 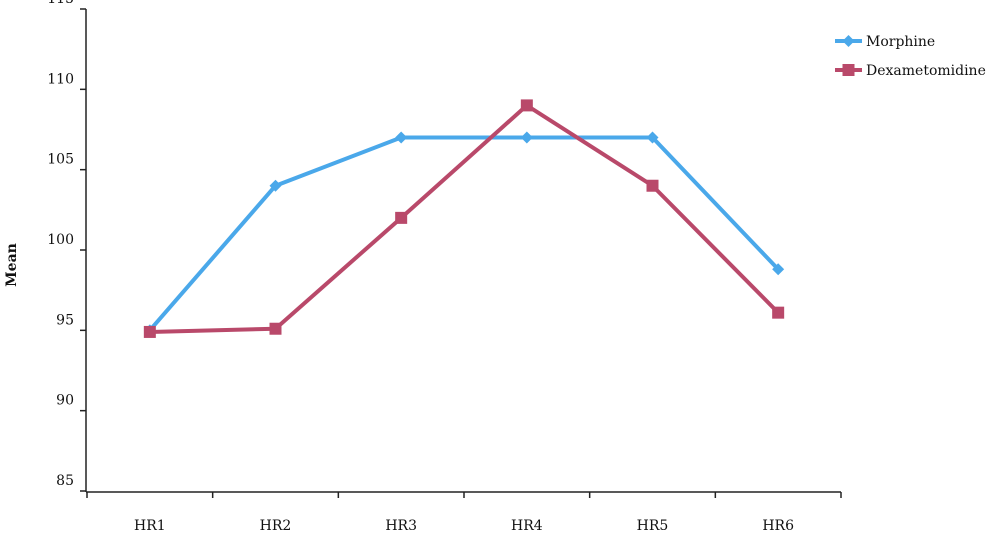 What do you see at coordinates (12, 265) in the screenshot?
I see `y-axis-label: Mean` at bounding box center [12, 265].